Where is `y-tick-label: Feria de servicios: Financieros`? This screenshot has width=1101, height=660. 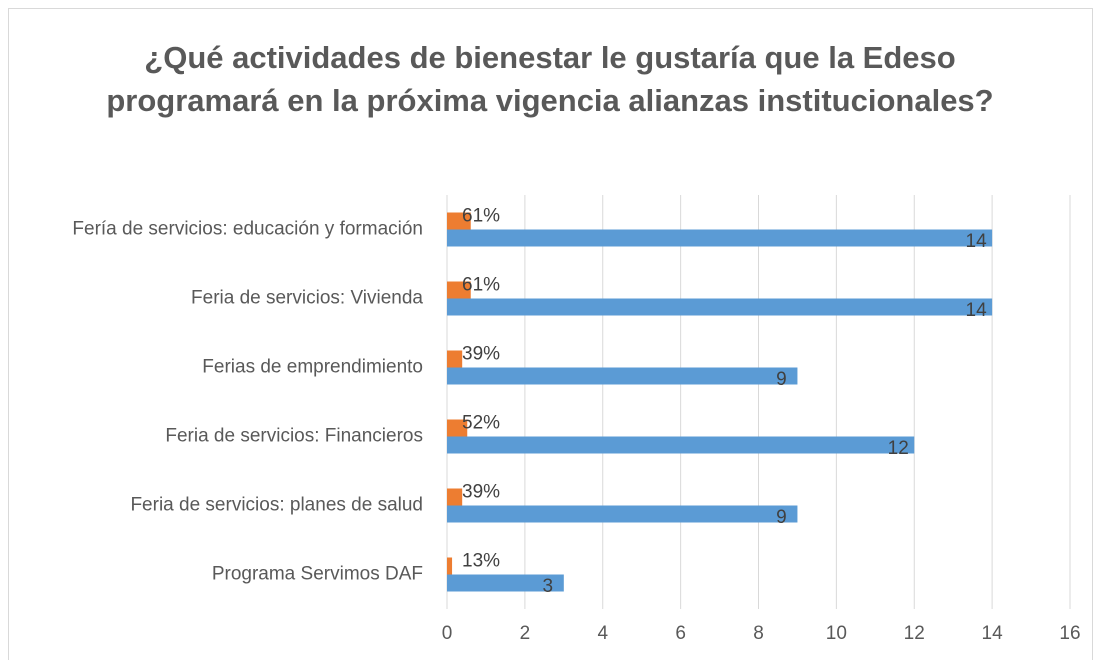 y-tick-label: Feria de servicios: Financieros is located at coordinates (294, 436).